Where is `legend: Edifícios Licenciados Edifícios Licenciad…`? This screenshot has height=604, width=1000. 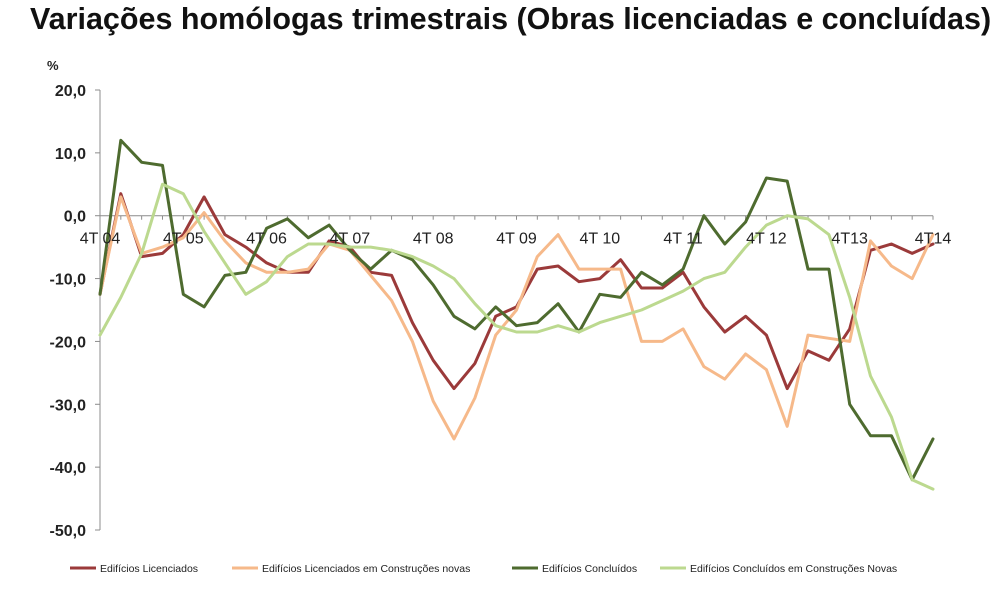
legend: Edifícios Licenciados Edifícios Licenciad… is located at coordinates (483, 569).